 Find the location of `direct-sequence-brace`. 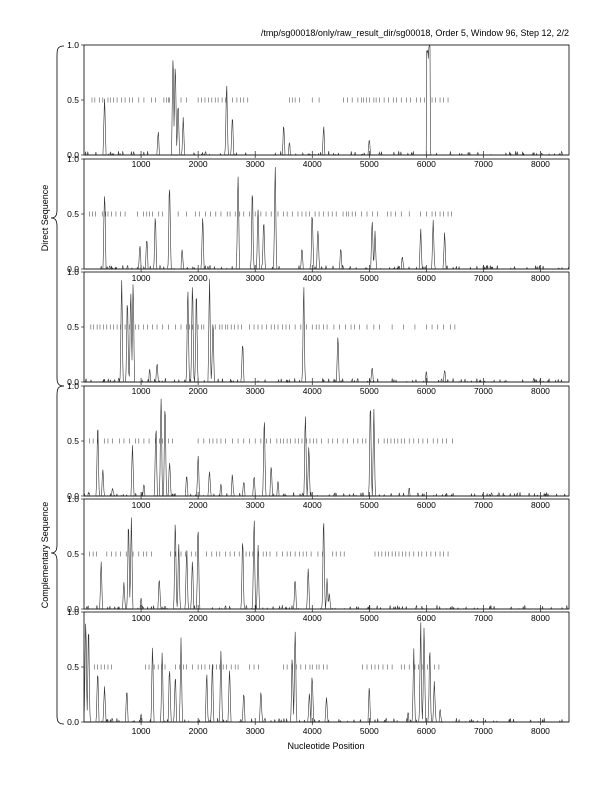

direct-sequence-brace is located at coordinates (57, 216).